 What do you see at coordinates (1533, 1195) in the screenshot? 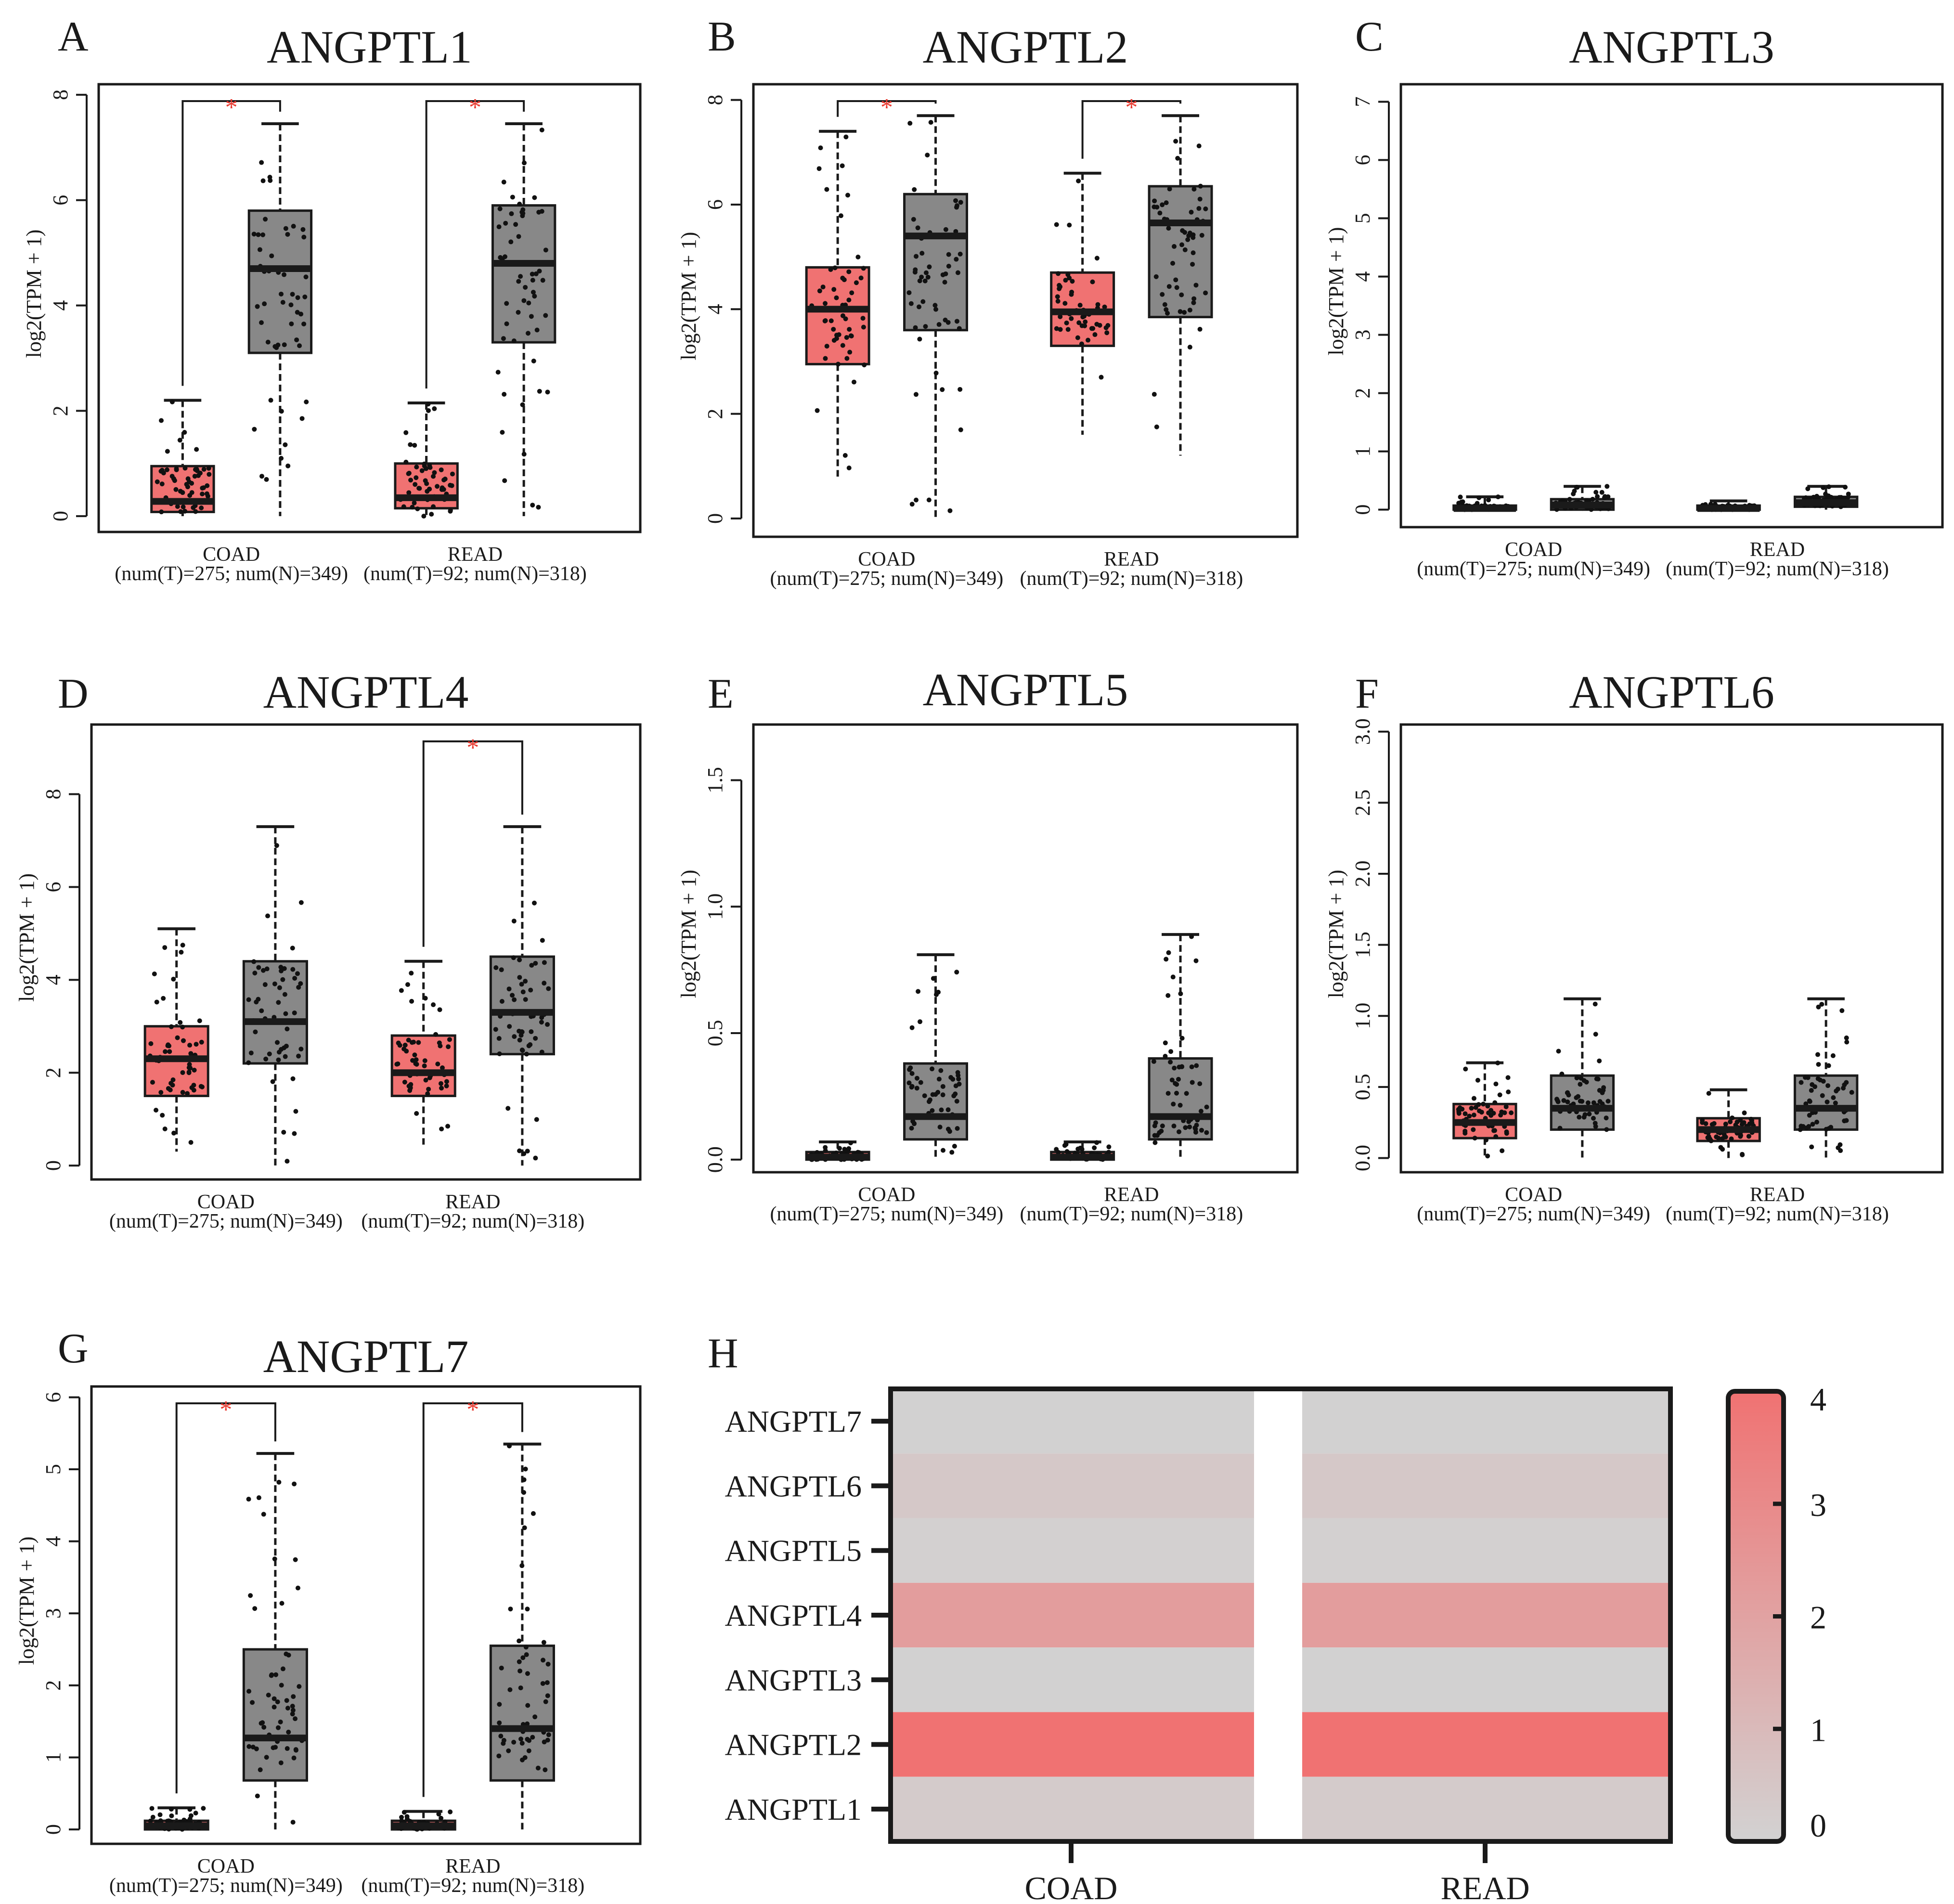
I see `x-category-label: COAD` at bounding box center [1533, 1195].